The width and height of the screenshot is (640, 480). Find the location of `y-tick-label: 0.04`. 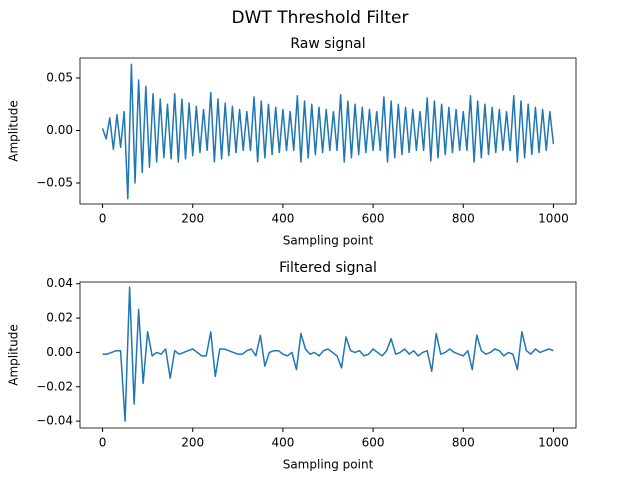

y-tick-label: 0.04 is located at coordinates (59, 283).